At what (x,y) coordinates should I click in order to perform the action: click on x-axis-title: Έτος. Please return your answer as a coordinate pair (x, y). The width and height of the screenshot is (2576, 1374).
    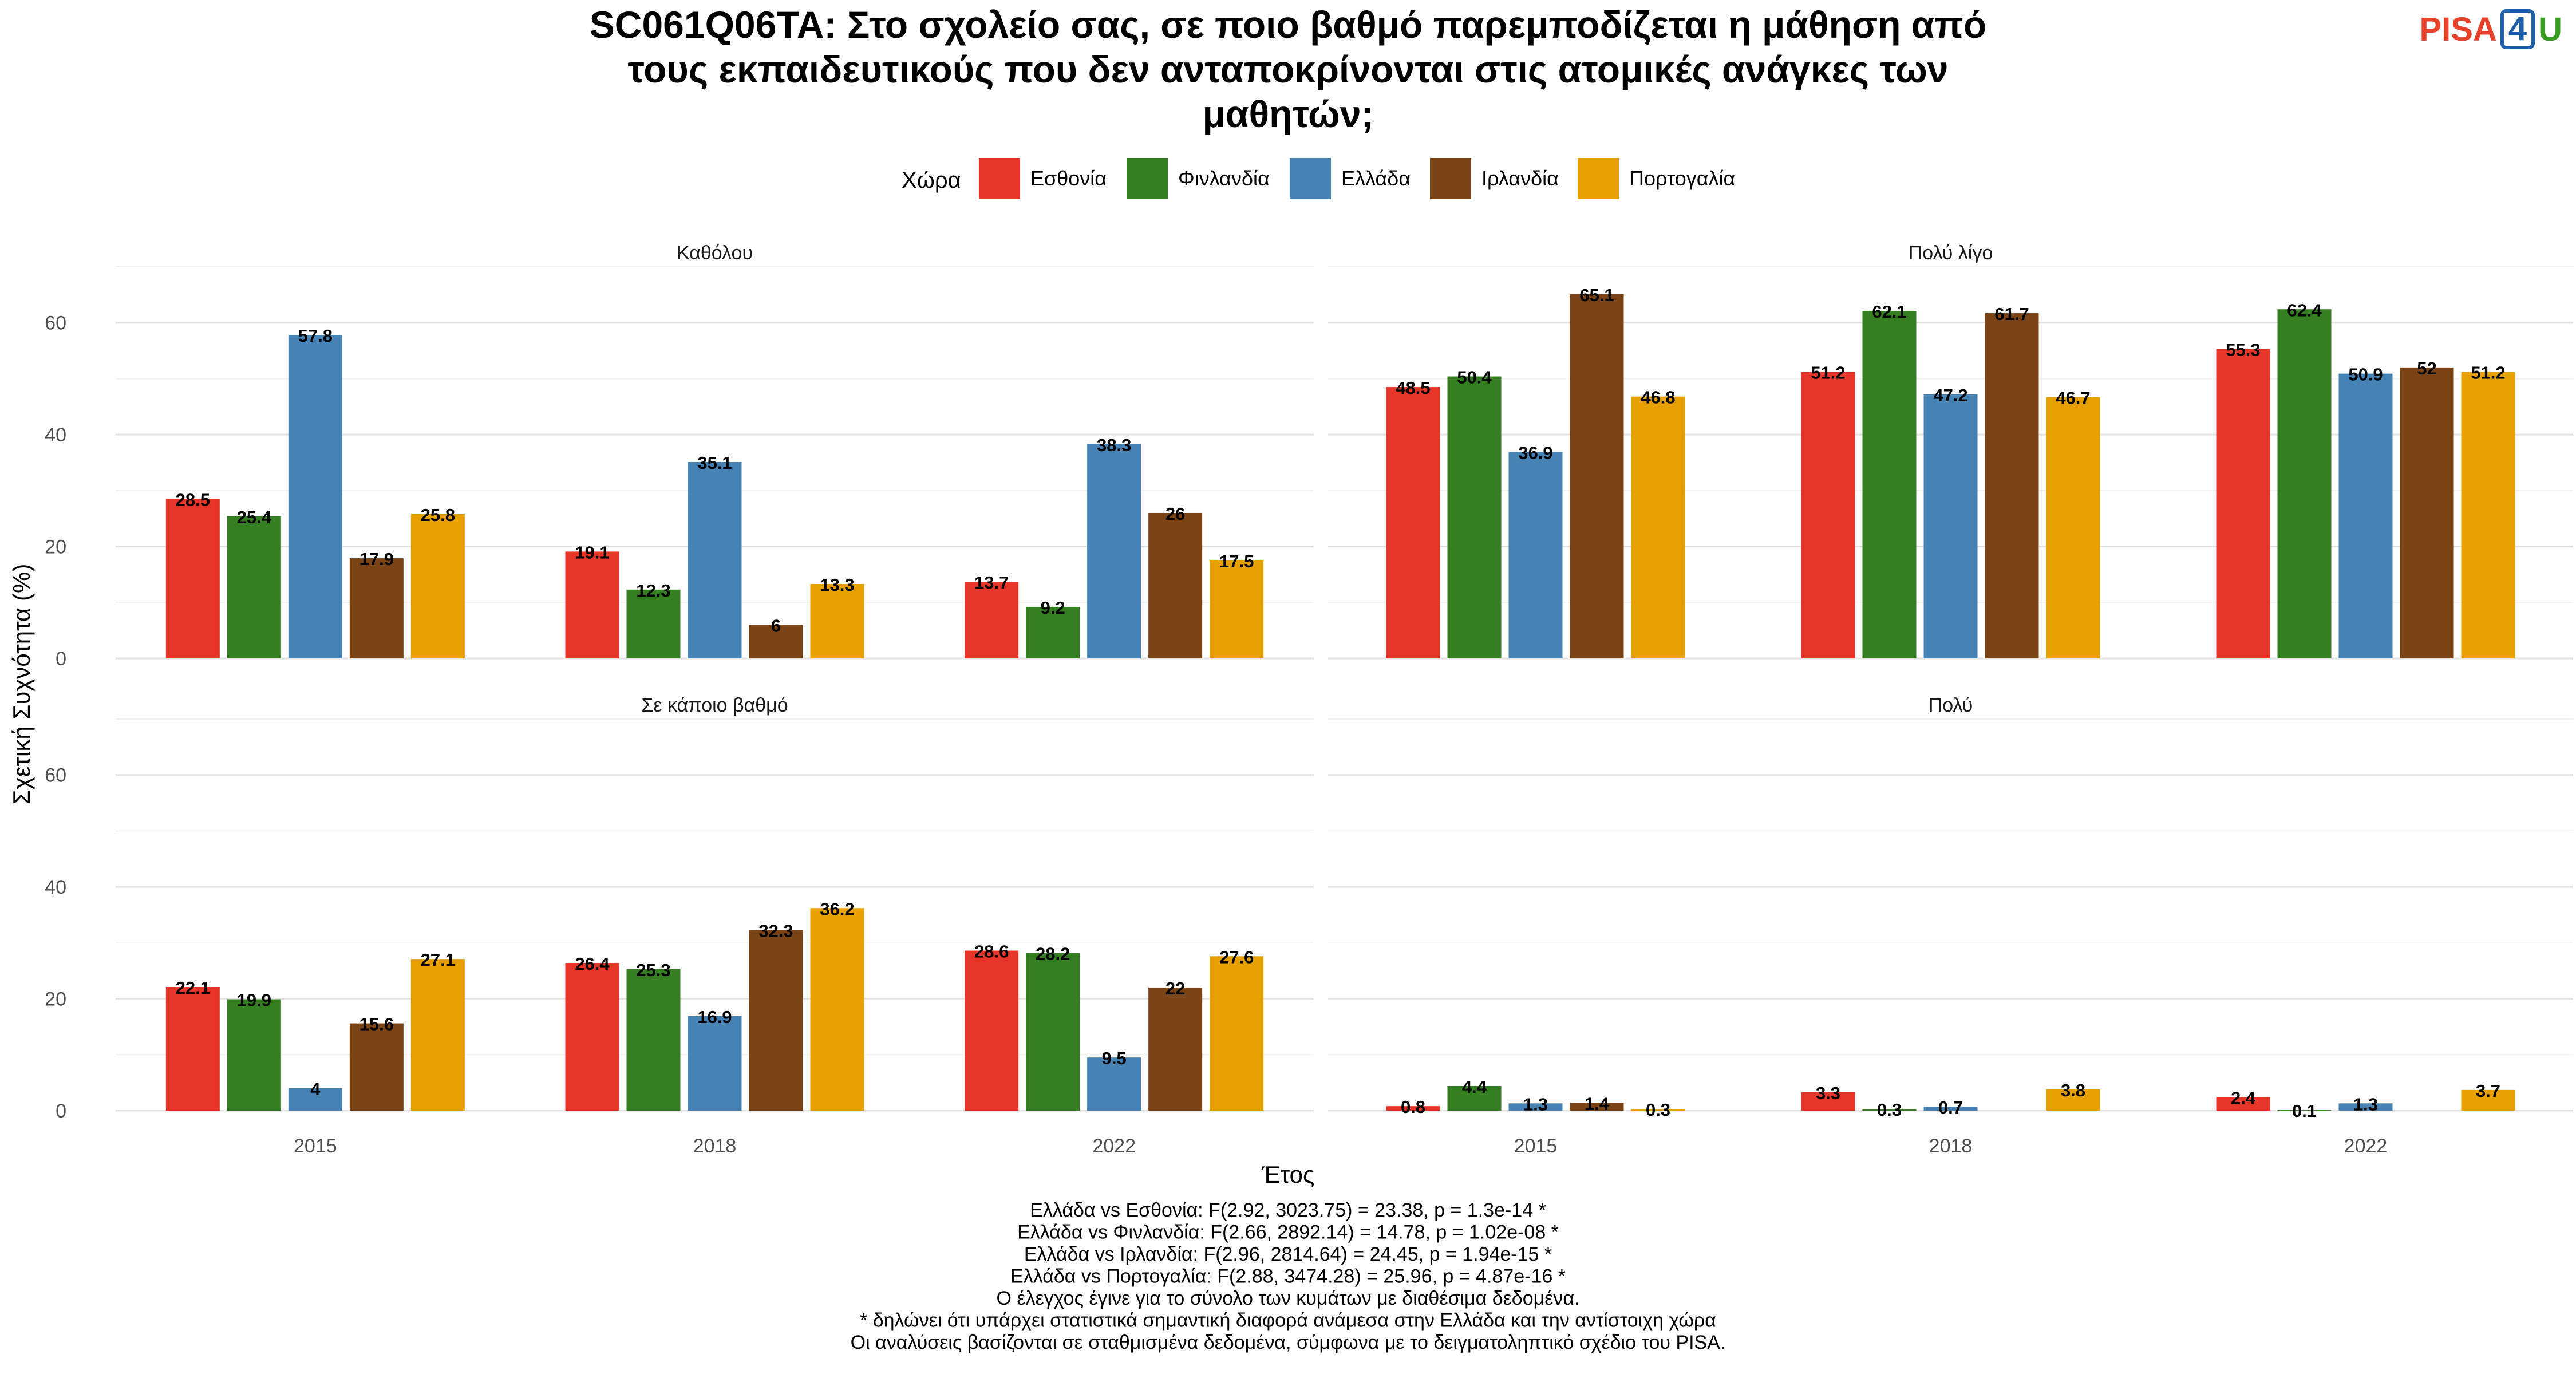
    Looking at the image, I should click on (1288, 1174).